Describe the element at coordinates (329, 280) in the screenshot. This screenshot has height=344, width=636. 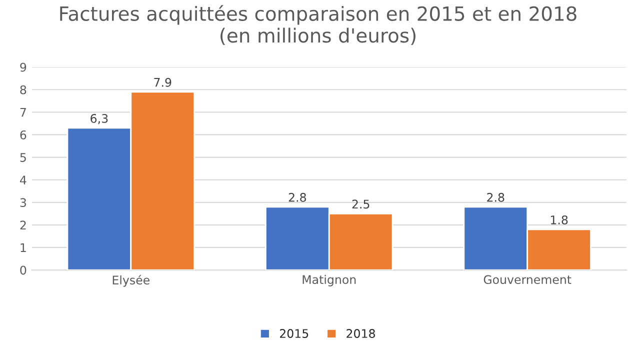
I see `x-tick-label: Matignon` at that location.